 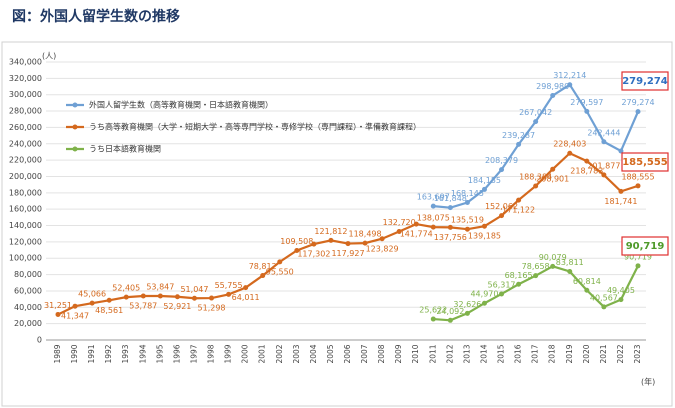 I want to click on data-label: 83,811, so click(x=570, y=262).